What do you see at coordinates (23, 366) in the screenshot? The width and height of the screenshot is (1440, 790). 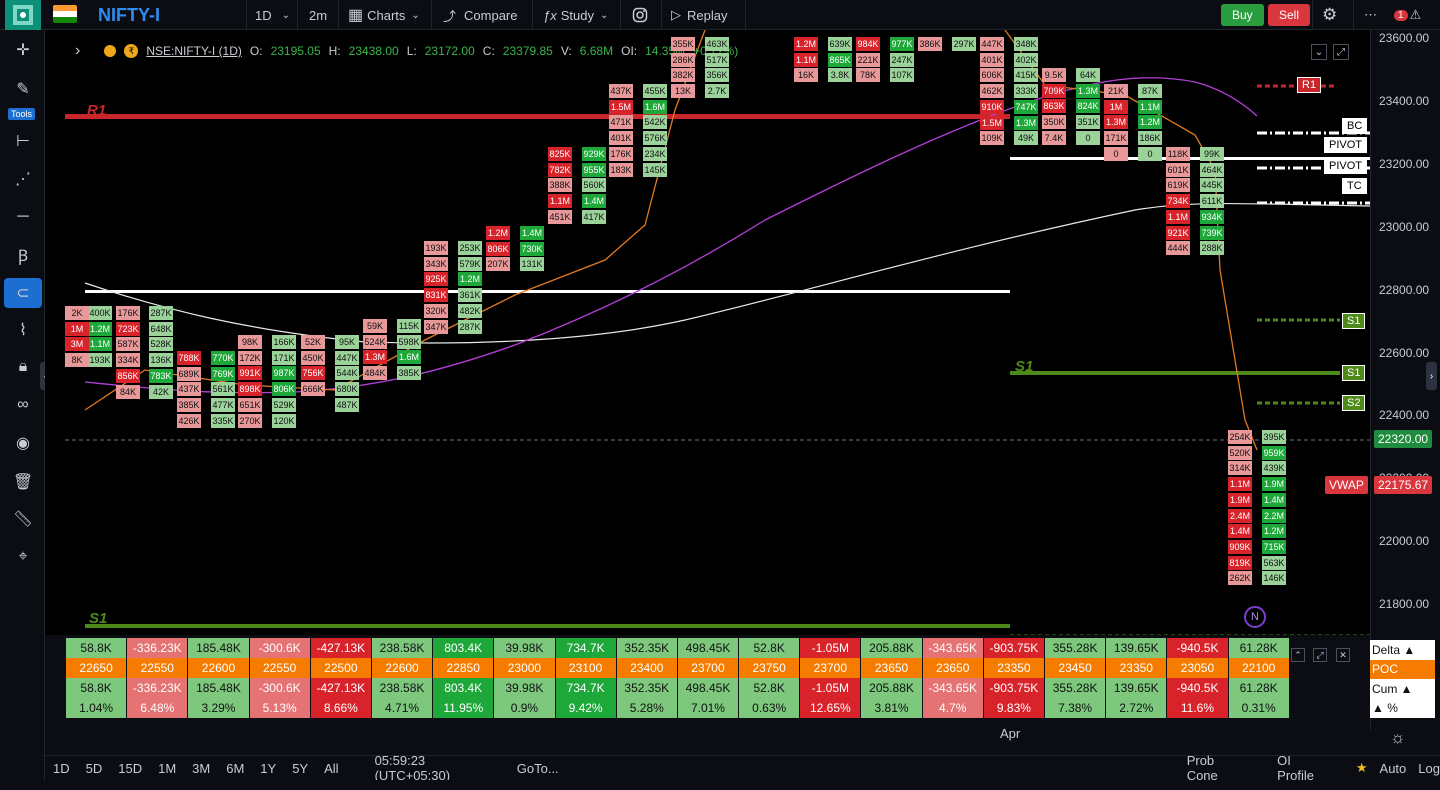 I see `lock-icon: 🔒︎` at bounding box center [23, 366].